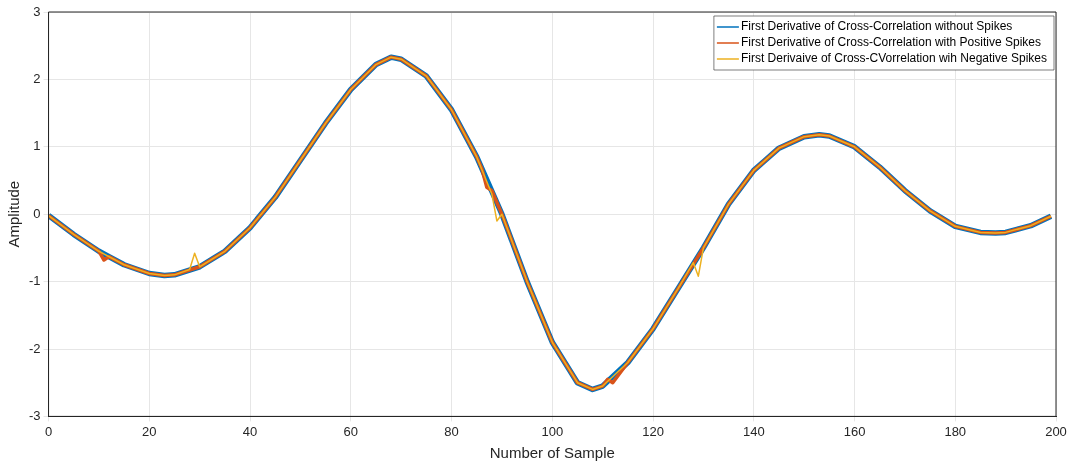 The height and width of the screenshot is (467, 1080). I want to click on x-tick-label: 140, so click(753, 431).